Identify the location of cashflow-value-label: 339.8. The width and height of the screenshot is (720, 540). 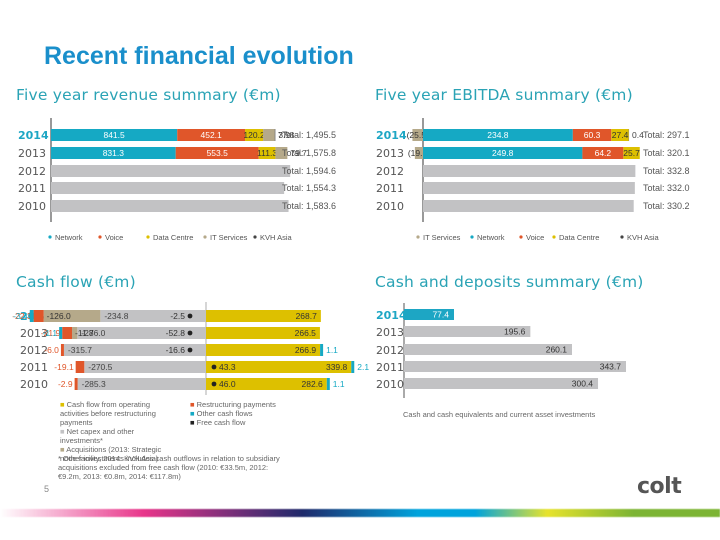
(337, 367).